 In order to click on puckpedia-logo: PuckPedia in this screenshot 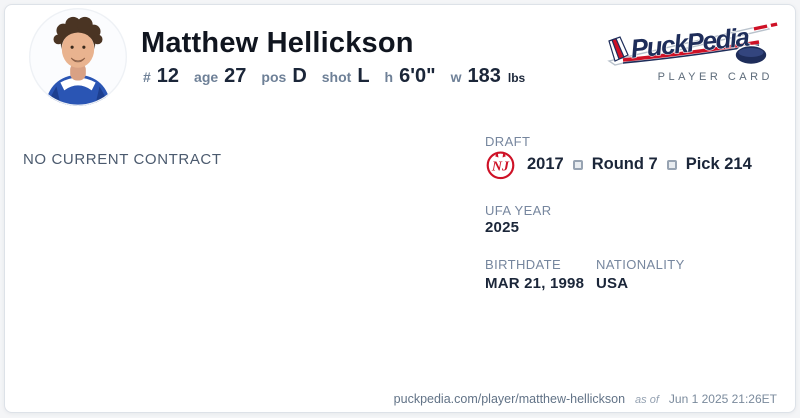, I will do `click(693, 42)`.